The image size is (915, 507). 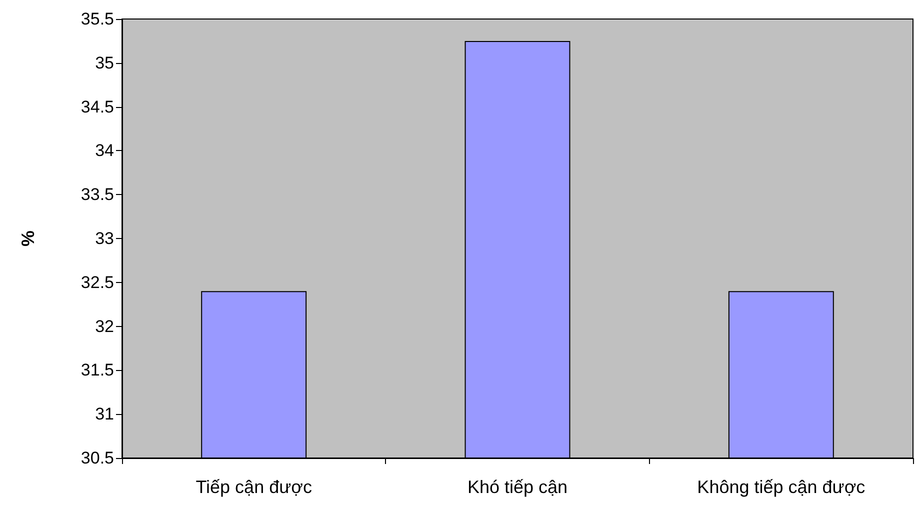 I want to click on y-tick-label: 32.5, so click(x=97, y=282).